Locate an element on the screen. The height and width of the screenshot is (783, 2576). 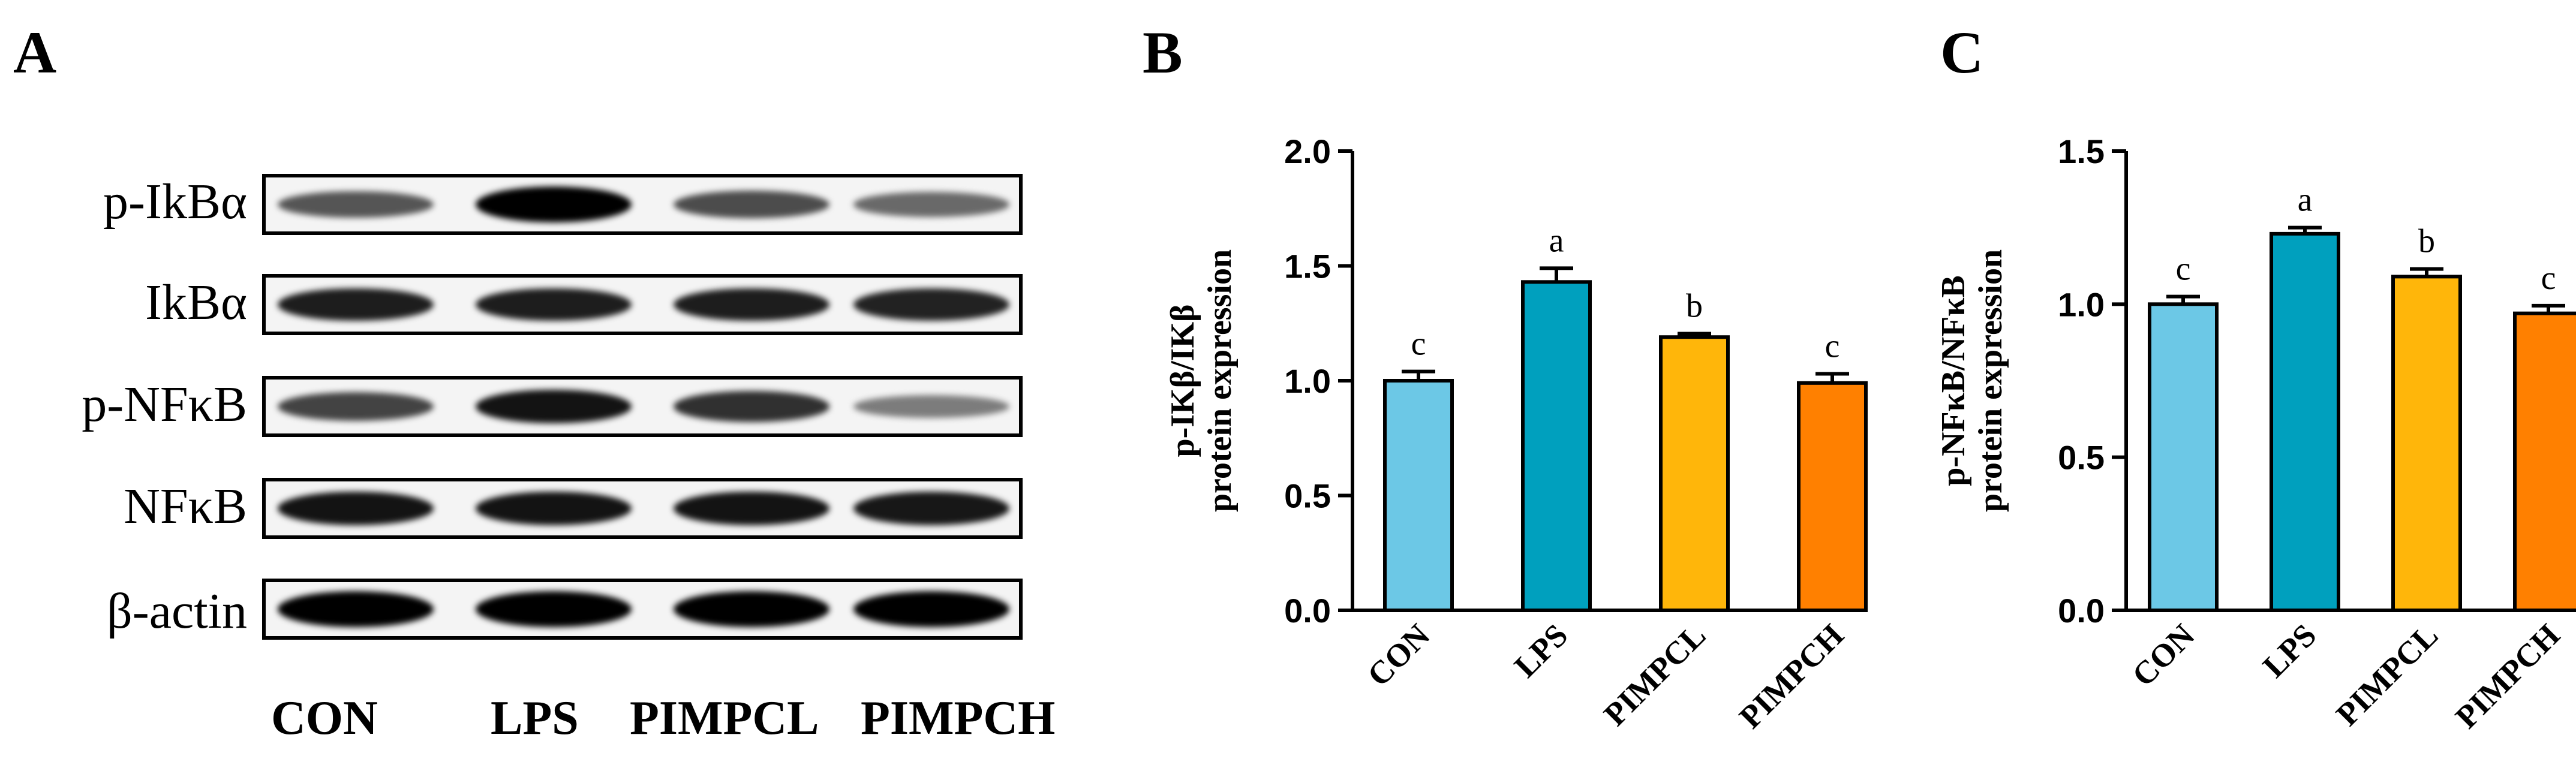
y-axis-label-line1: p-IKβ/IKβ is located at coordinates (1183, 381).